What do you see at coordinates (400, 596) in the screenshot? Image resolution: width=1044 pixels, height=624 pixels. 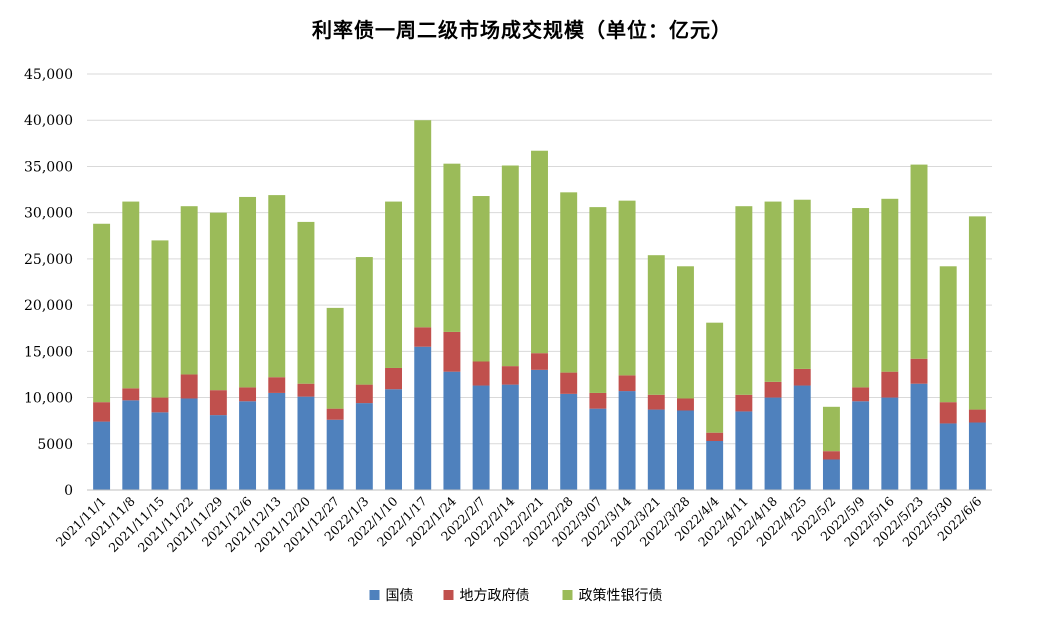 I see `legend-label: 国债` at bounding box center [400, 596].